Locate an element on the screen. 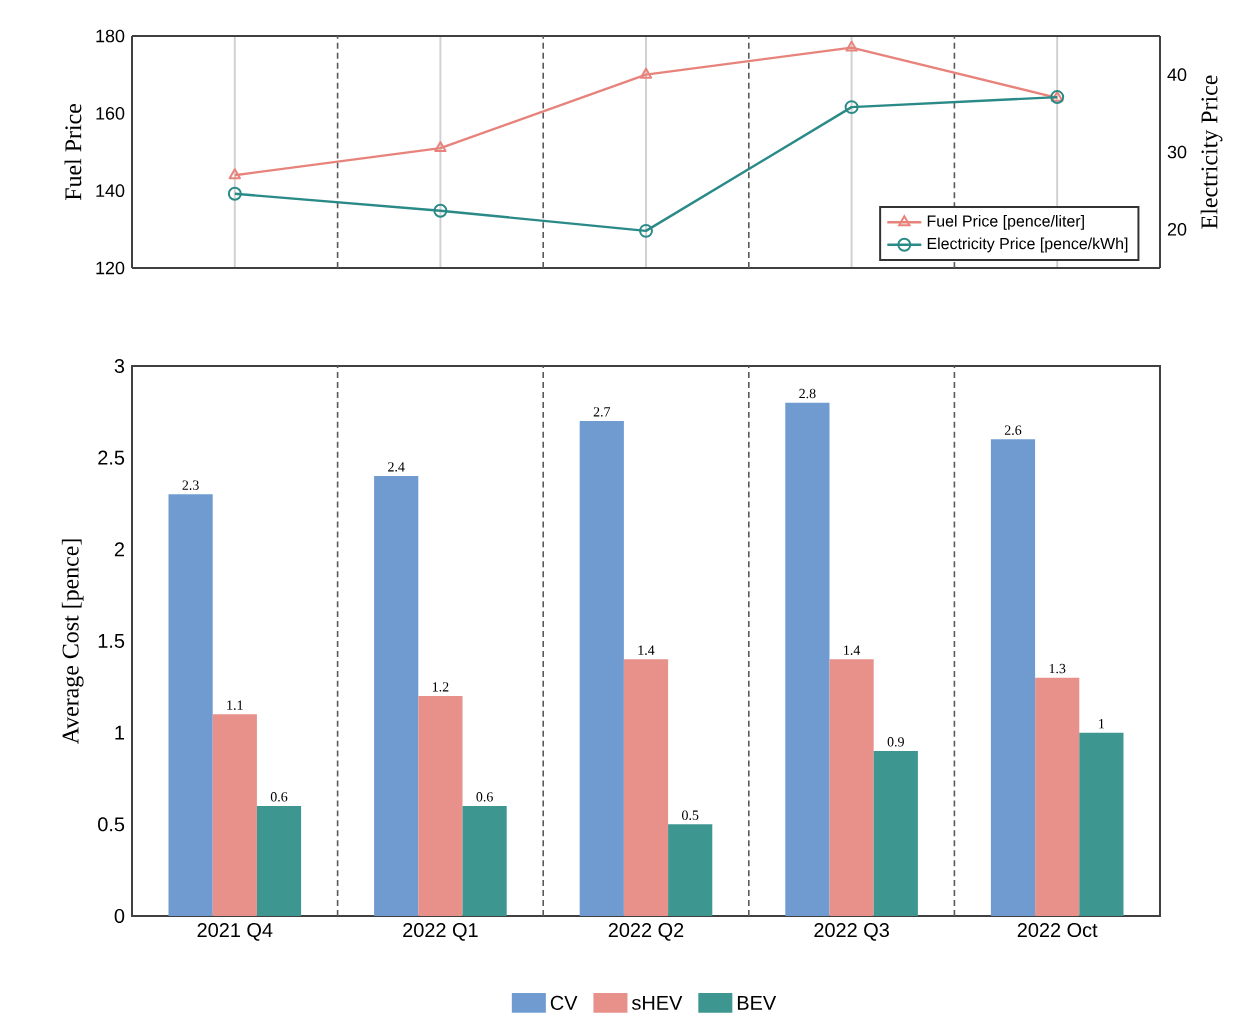 This screenshot has width=1258, height=1020. y-tick-label: 120 is located at coordinates (110, 267).